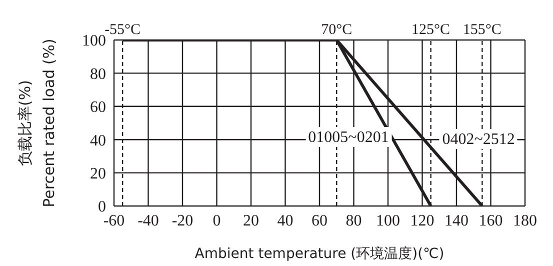 Image resolution: width=553 pixels, height=266 pixels. Describe the element at coordinates (285, 221) in the screenshot. I see `x-tick-label: 40` at that location.